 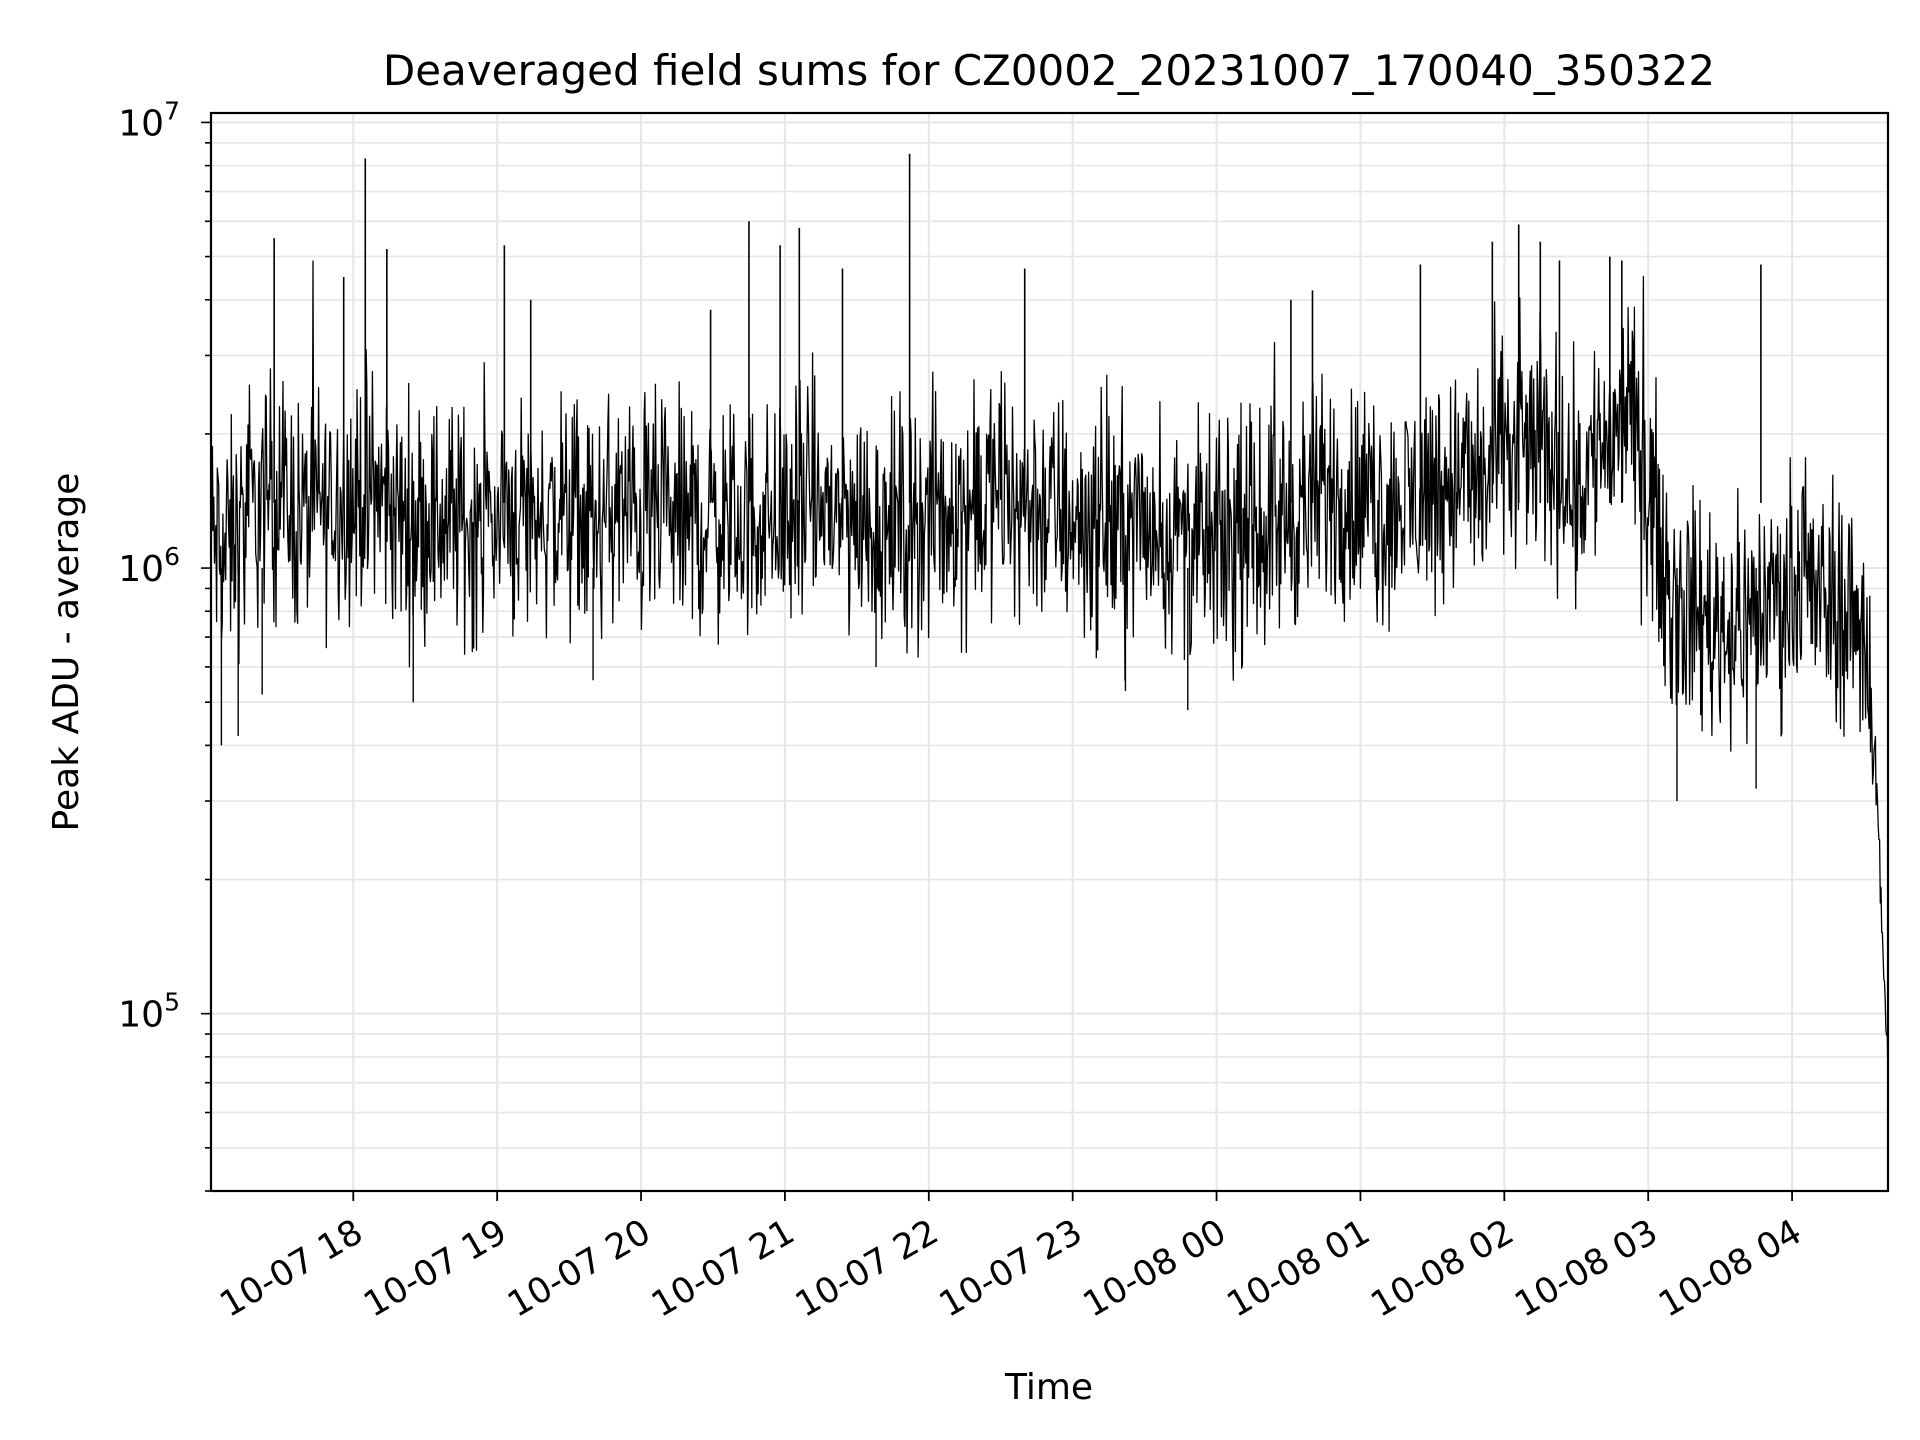 What do you see at coordinates (291, 1268) in the screenshot?
I see `x-tick-label: 10-07 18` at bounding box center [291, 1268].